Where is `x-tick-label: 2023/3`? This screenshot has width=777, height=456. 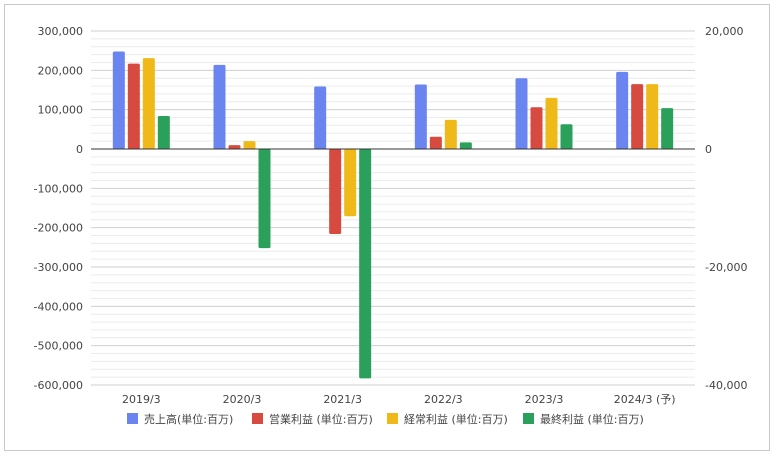 x-tick-label: 2023/3 is located at coordinates (544, 399).